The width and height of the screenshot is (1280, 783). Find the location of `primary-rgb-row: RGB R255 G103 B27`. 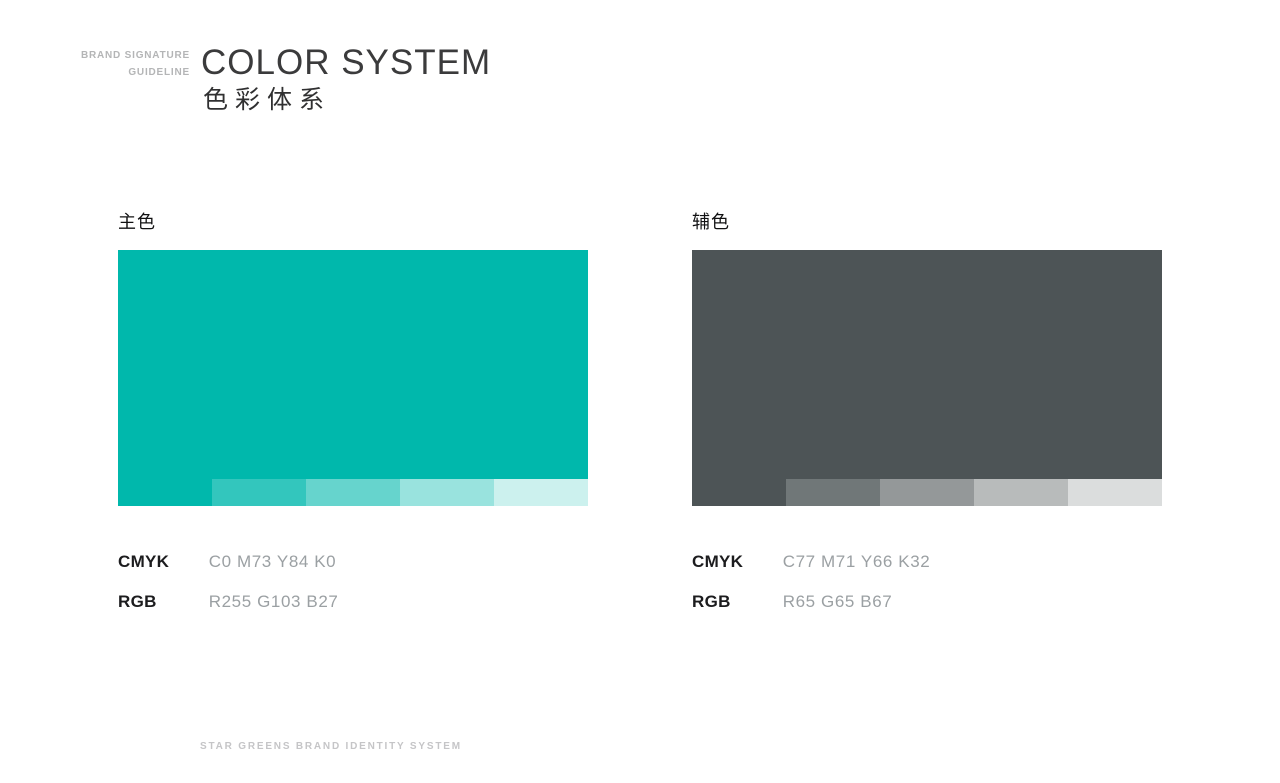

primary-rgb-row: RGB R255 G103 B27 is located at coordinates (228, 602).